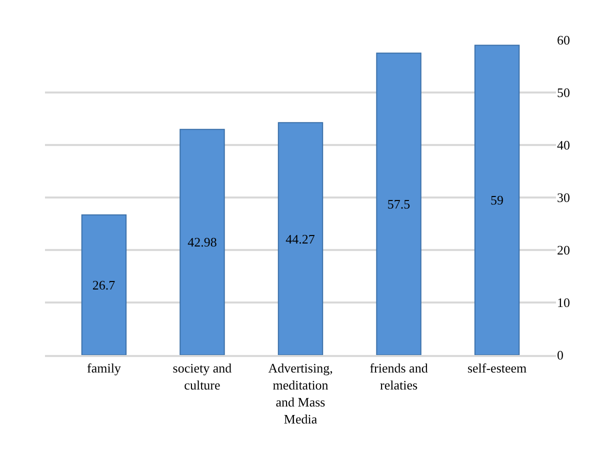  I want to click on x-tick-label: family, so click(104, 368).